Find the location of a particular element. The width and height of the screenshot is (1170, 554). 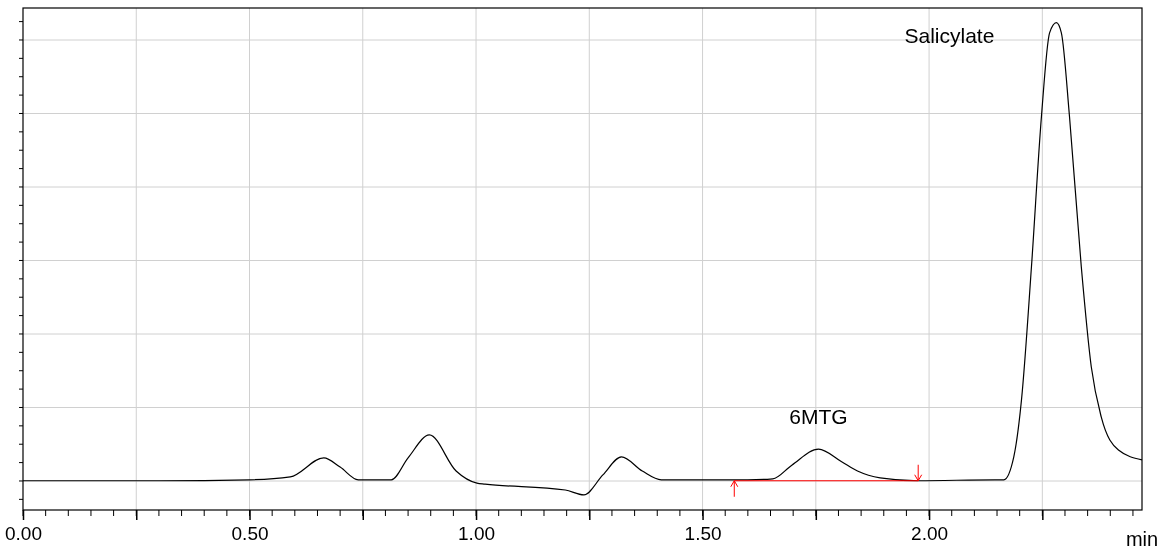

annotation: 6MTG is located at coordinates (818, 416).